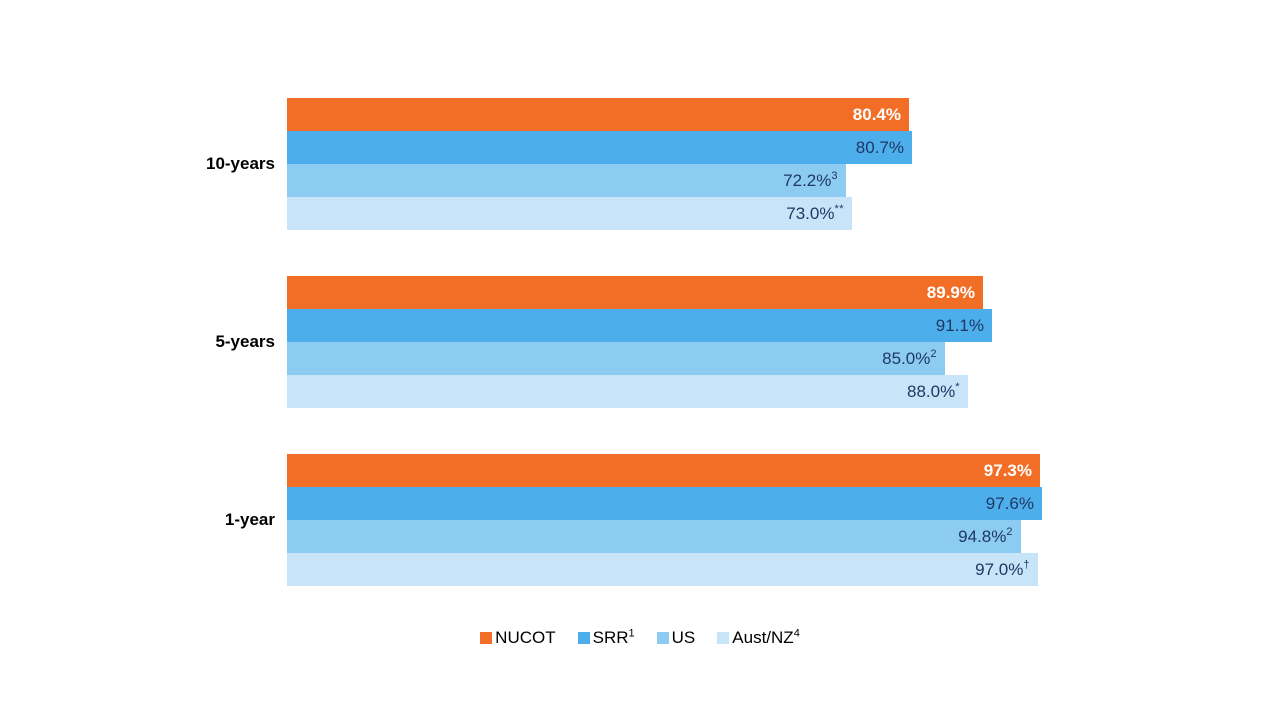  I want to click on bar: 94.8%2, so click(654, 536).